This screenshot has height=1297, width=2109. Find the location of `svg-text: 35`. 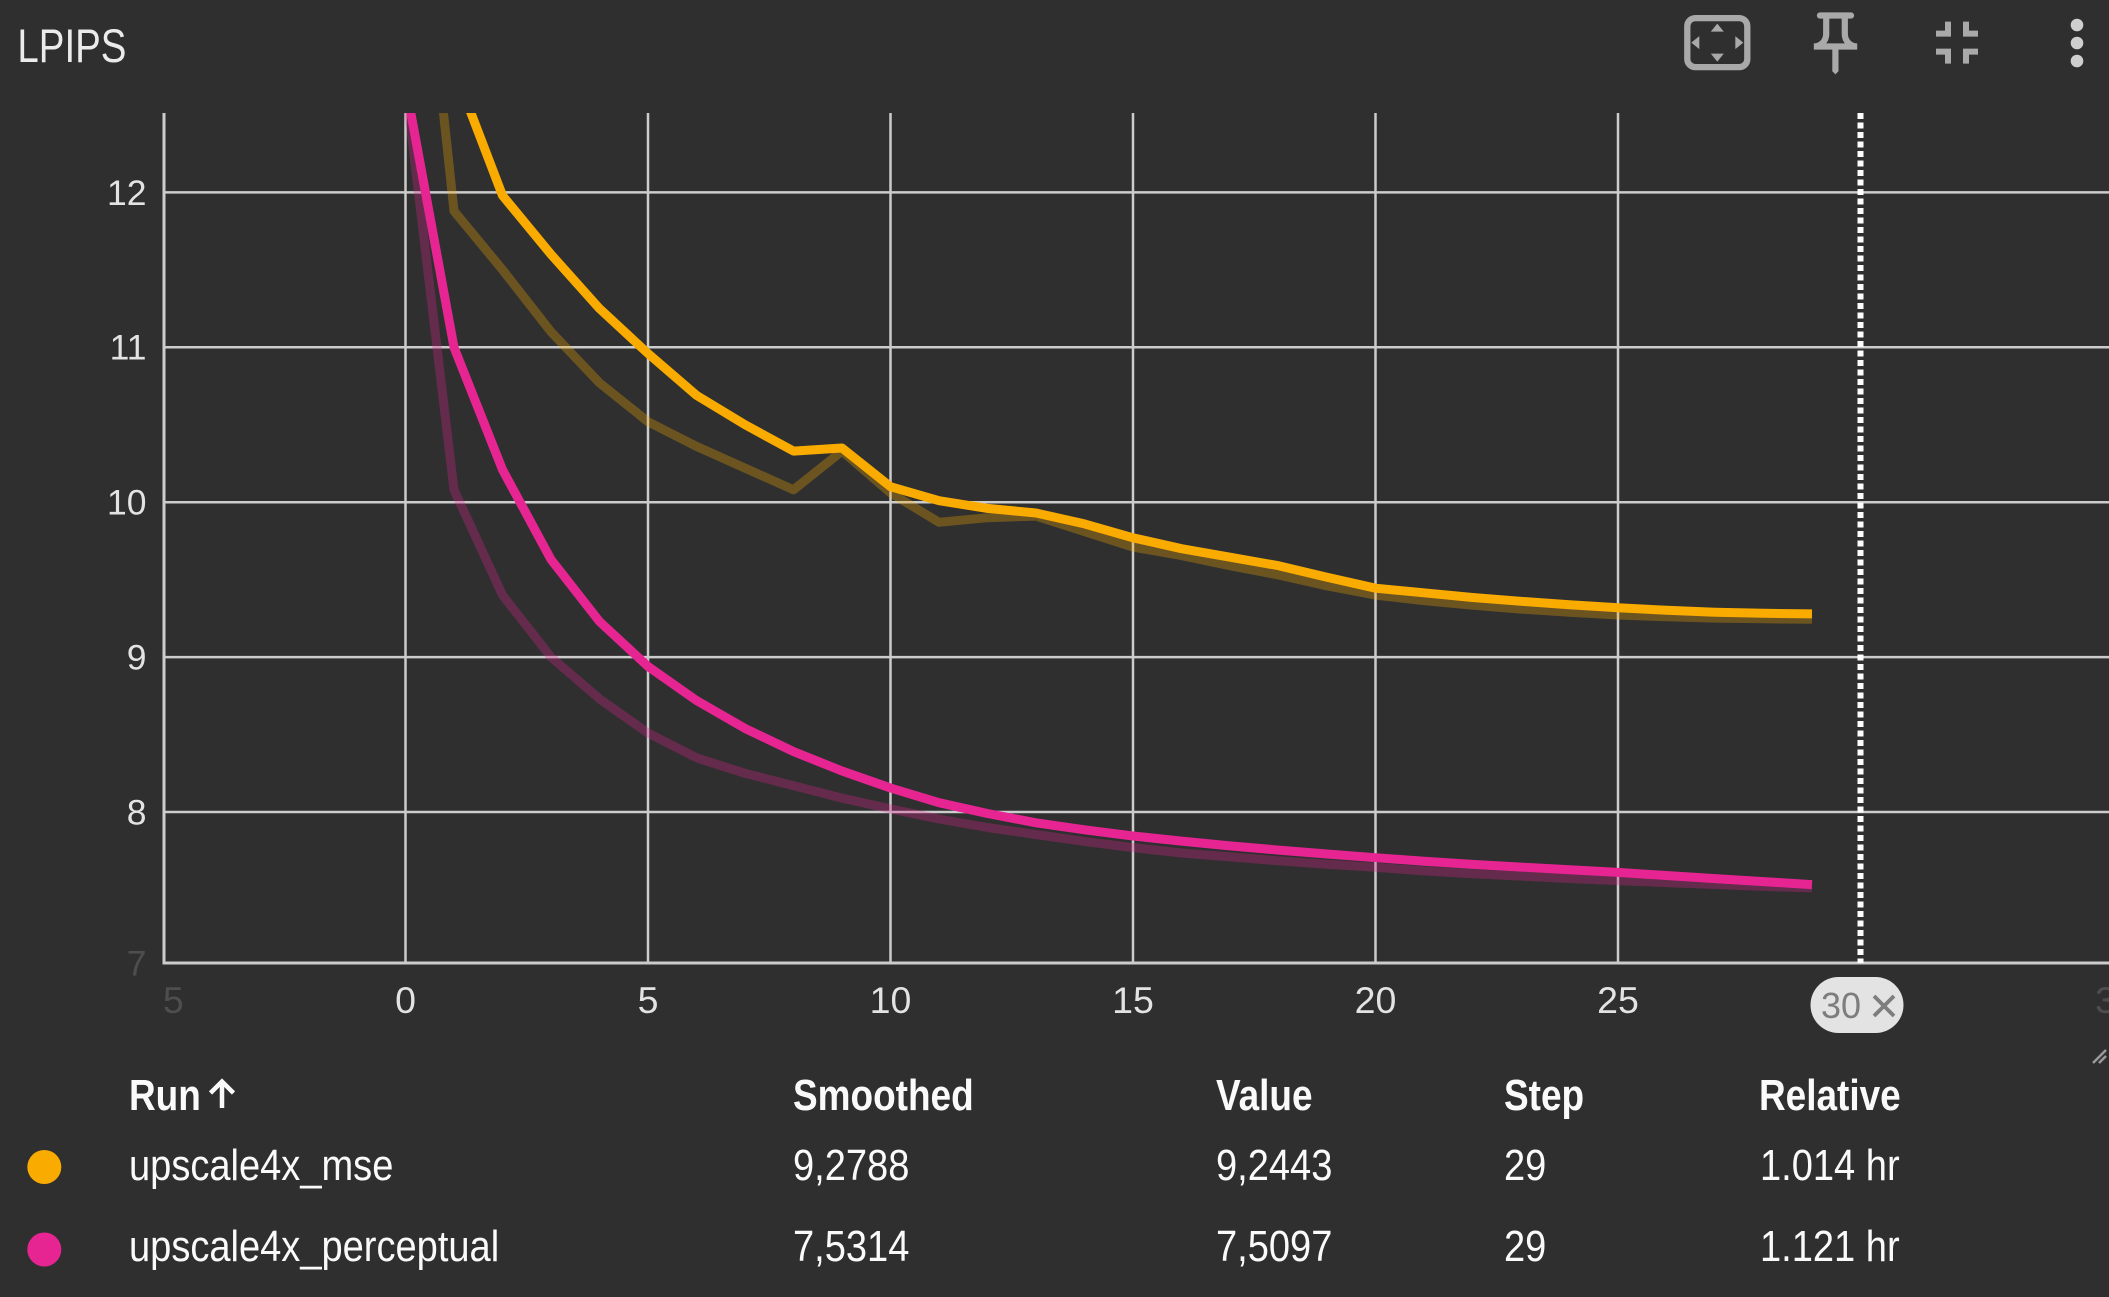

svg-text: 35 is located at coordinates (2102, 1000).